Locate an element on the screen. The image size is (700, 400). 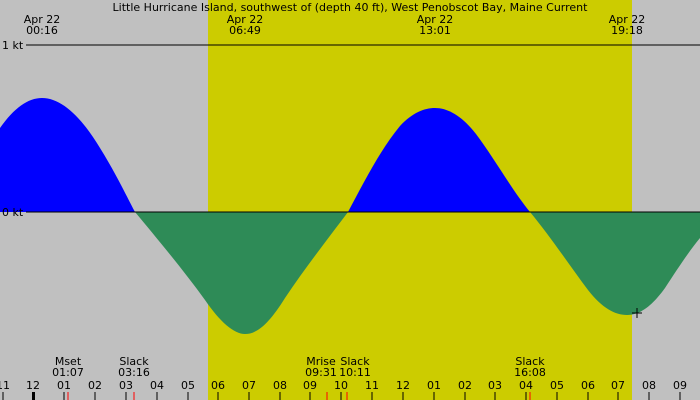
hour-label: 10 is located at coordinates (341, 385).